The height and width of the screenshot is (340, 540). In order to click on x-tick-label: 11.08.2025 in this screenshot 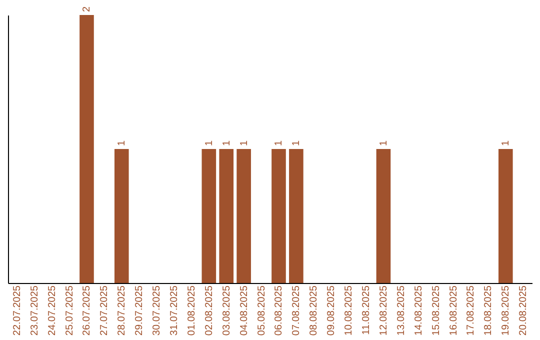, I will do `click(366, 310)`.